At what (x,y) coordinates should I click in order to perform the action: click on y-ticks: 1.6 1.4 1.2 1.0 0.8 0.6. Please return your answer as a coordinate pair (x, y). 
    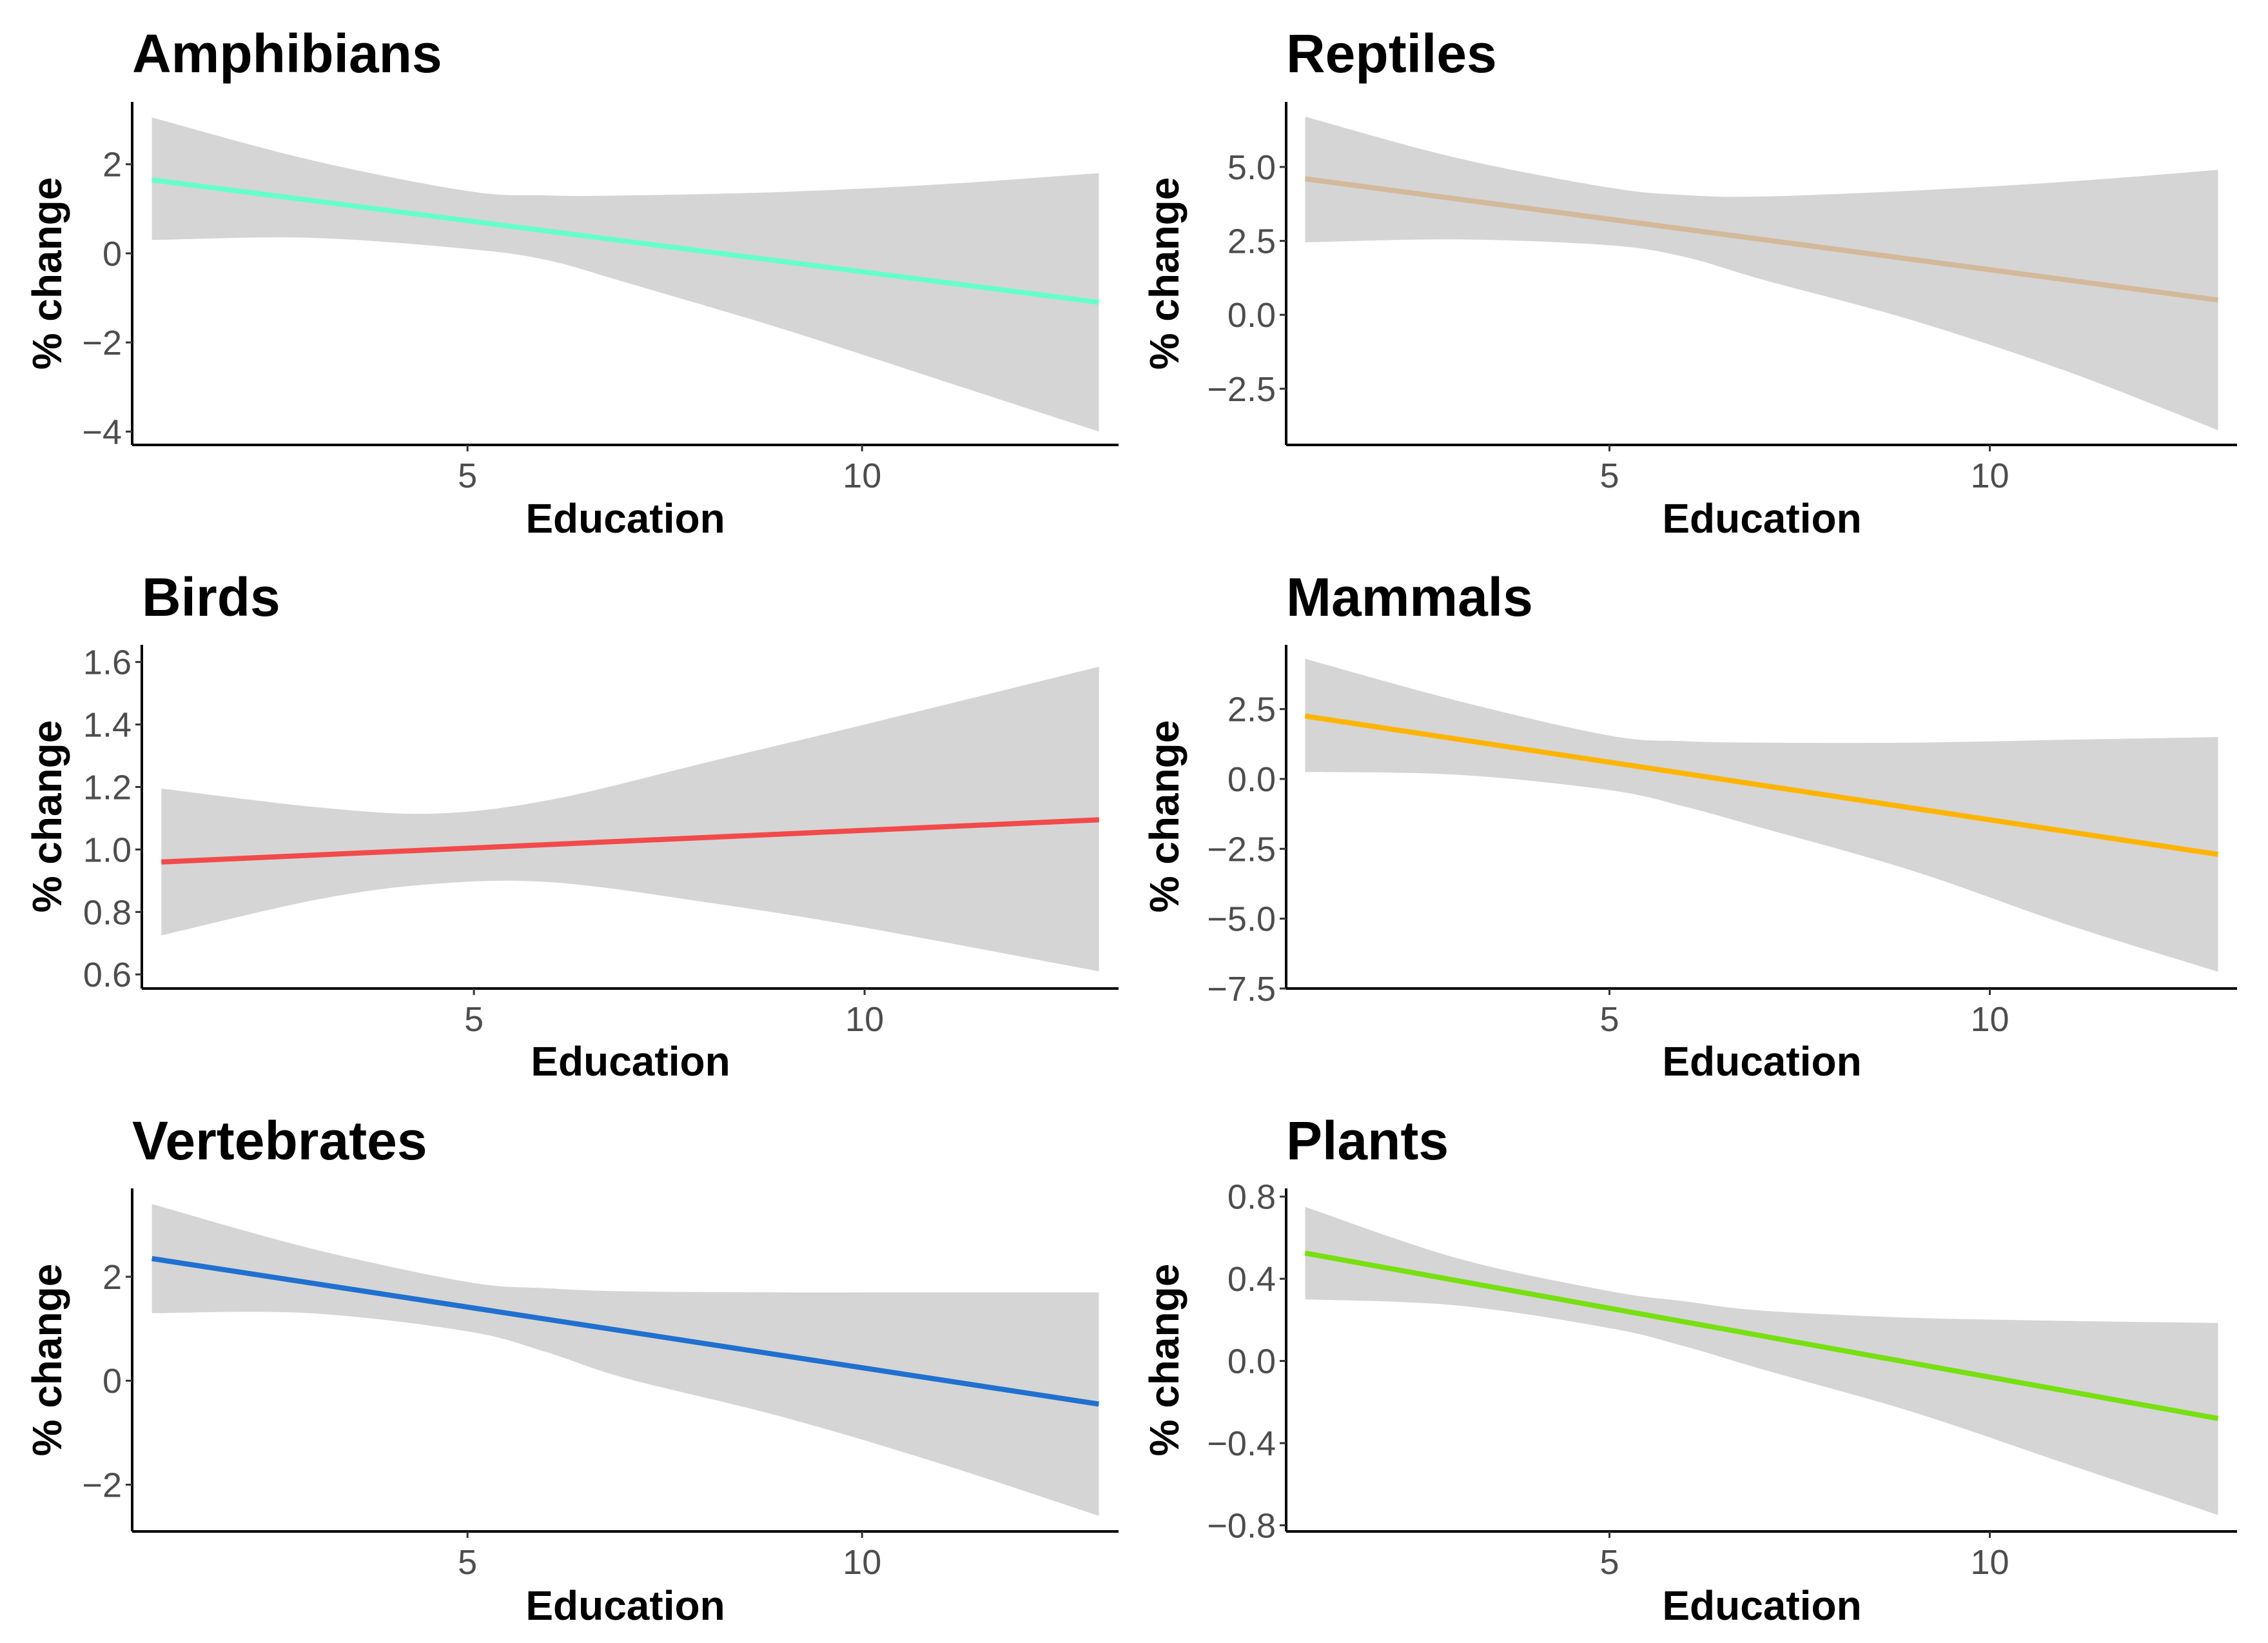
    Looking at the image, I should click on (112, 819).